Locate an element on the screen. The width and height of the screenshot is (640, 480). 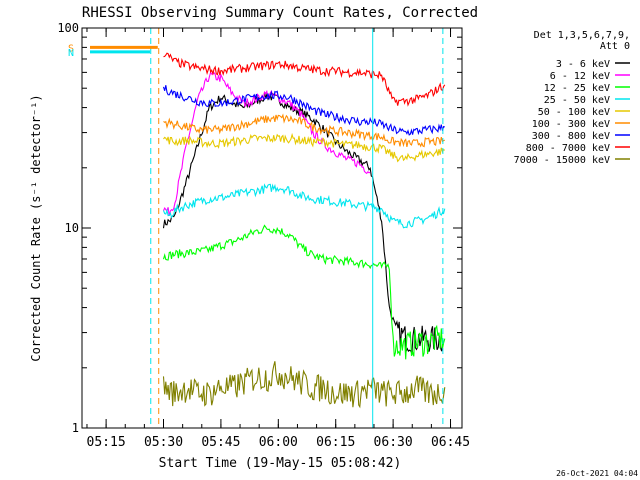
x-tick-label: 06:30 is located at coordinates (393, 442).